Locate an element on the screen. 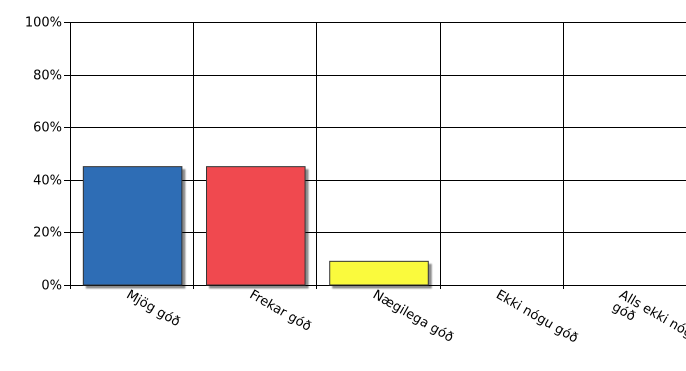 The height and width of the screenshot is (371, 686). x-tick-label-line: Nægilega góð is located at coordinates (413, 316).